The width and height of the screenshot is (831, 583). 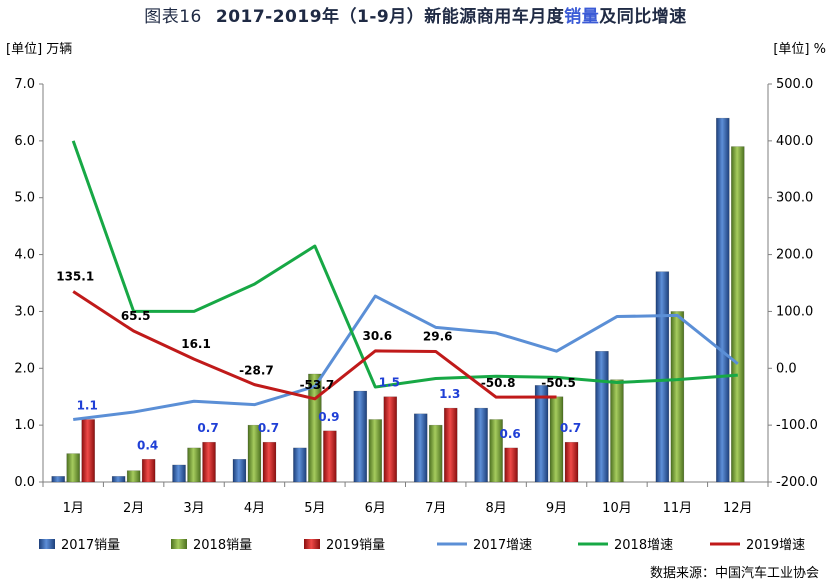 I want to click on chart-title: 图表16 2017-2019年（1-9月）新能源商用车月度销量及同比增速, so click(x=415, y=14).